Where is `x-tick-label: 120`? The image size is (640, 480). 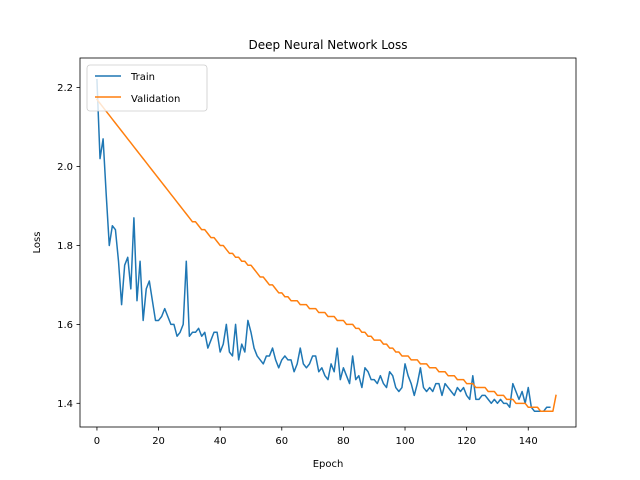 x-tick-label: 120 is located at coordinates (466, 441).